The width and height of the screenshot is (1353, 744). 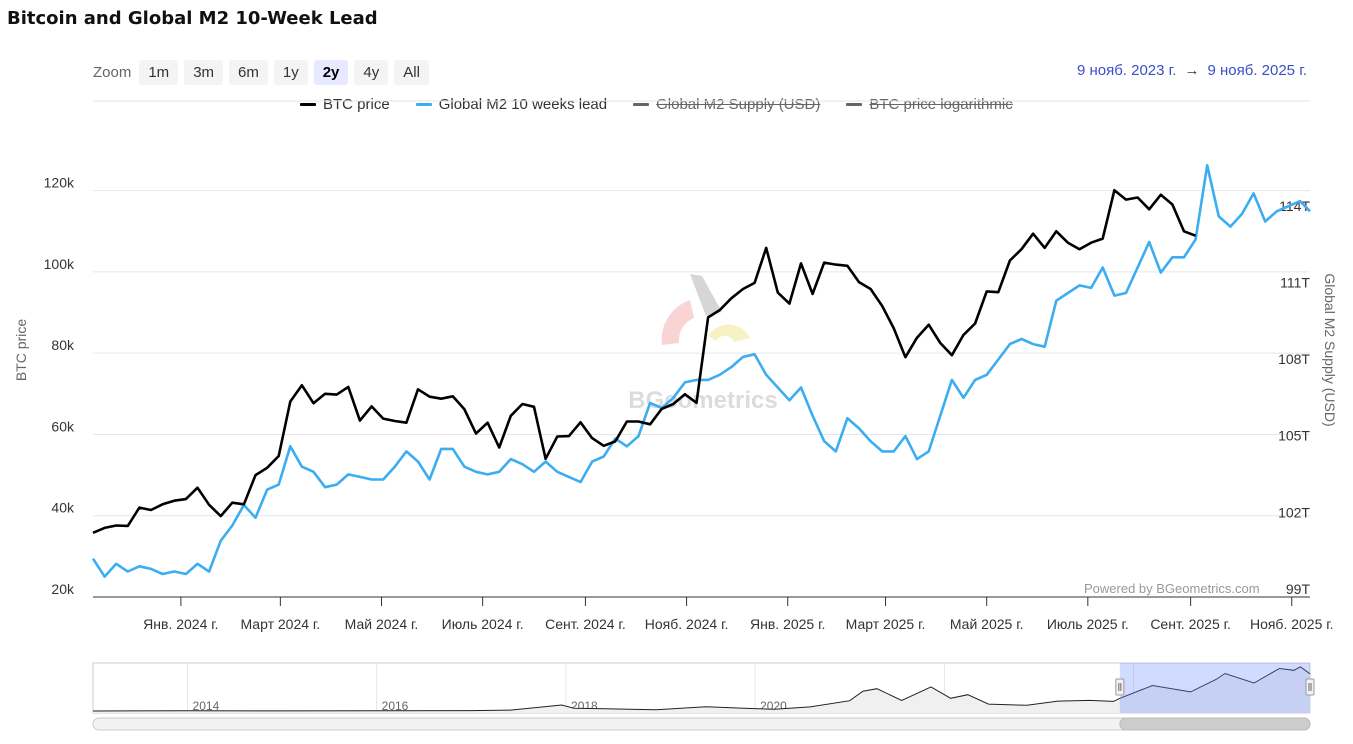 What do you see at coordinates (523, 104) in the screenshot?
I see `legend-label-global-m2-lead: Global M2 10 weeks lead` at bounding box center [523, 104].